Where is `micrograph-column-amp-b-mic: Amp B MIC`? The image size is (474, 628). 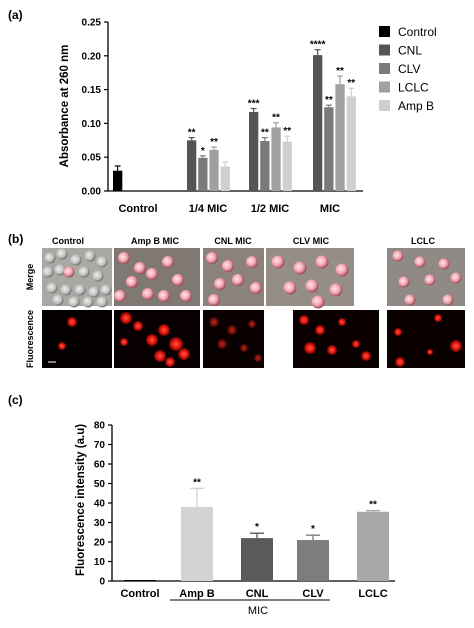
micrograph-column-amp-b-mic: Amp B MIC is located at coordinates (155, 241).